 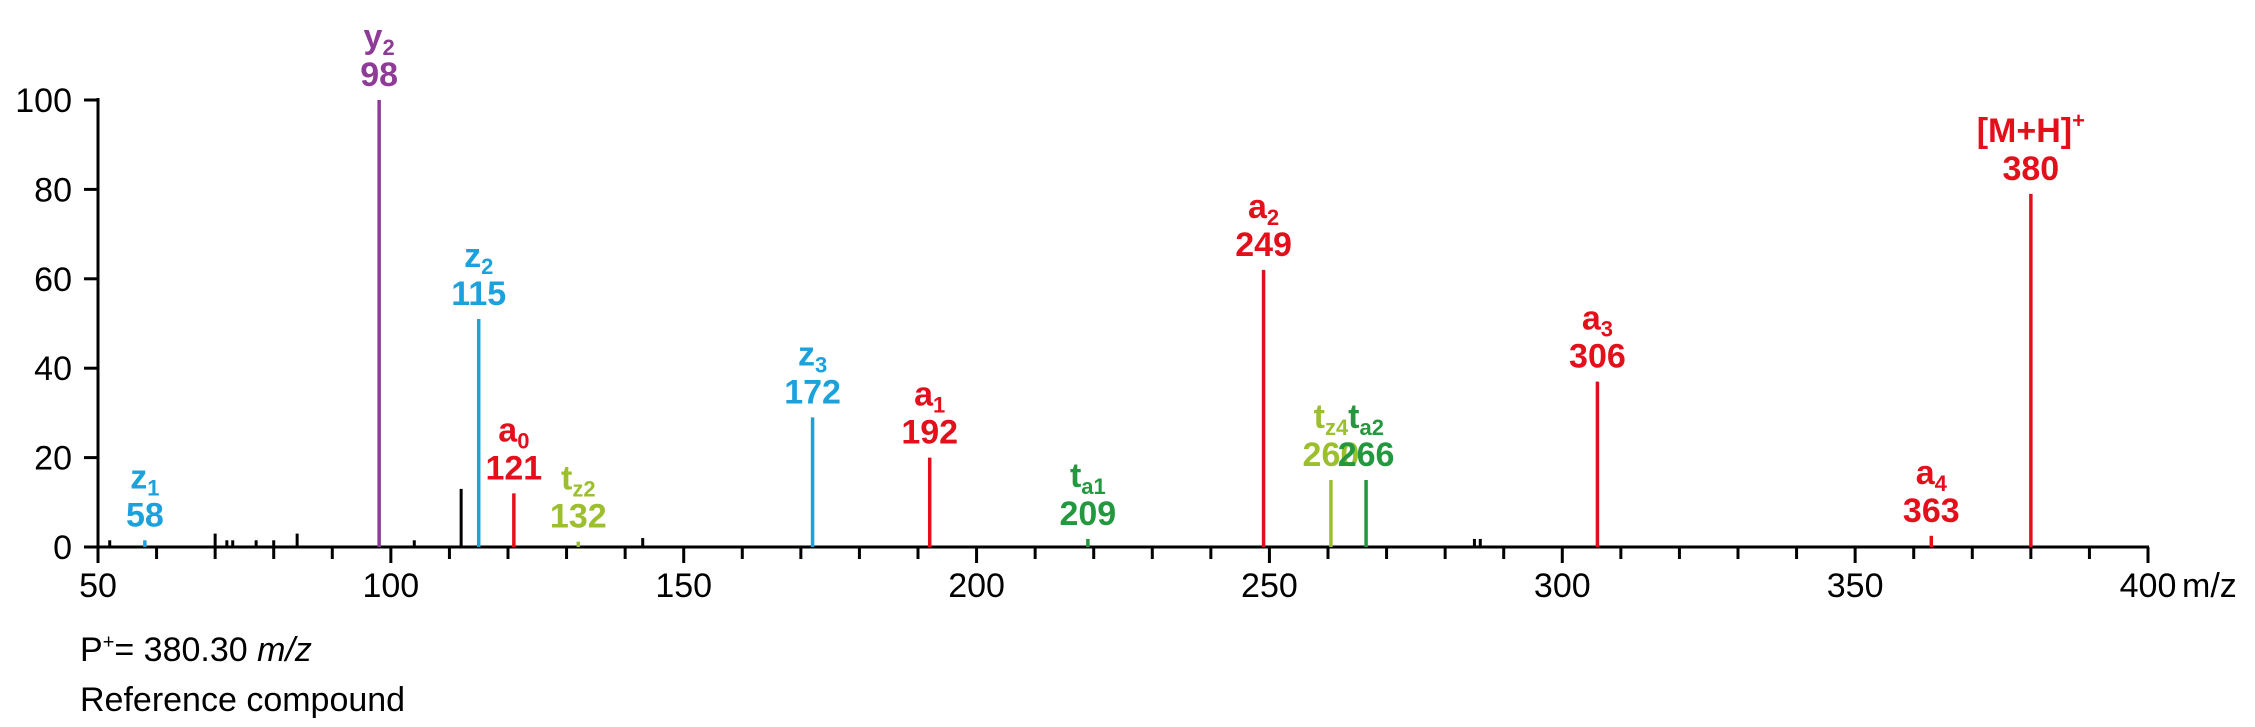 I want to click on peak-value-label: 363, so click(x=1931, y=511).